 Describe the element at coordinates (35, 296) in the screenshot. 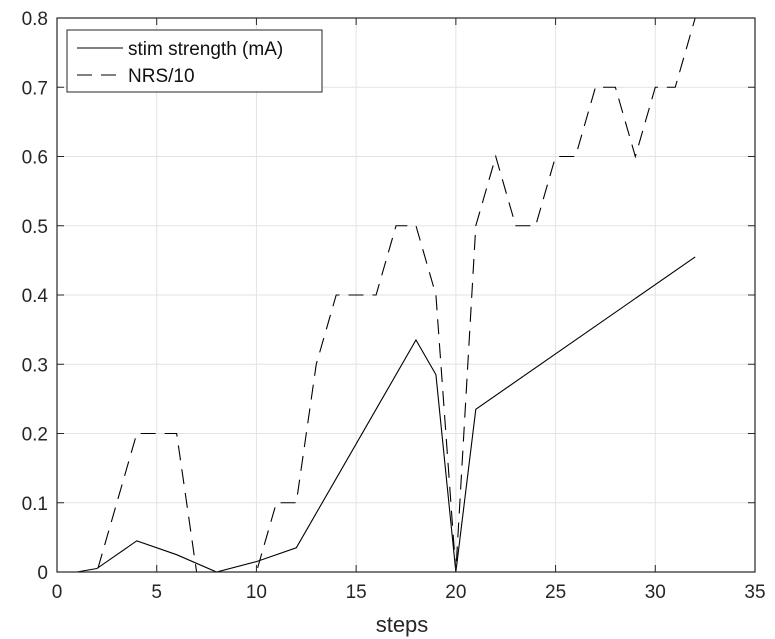

I see `y-tick-label: 0.4` at that location.